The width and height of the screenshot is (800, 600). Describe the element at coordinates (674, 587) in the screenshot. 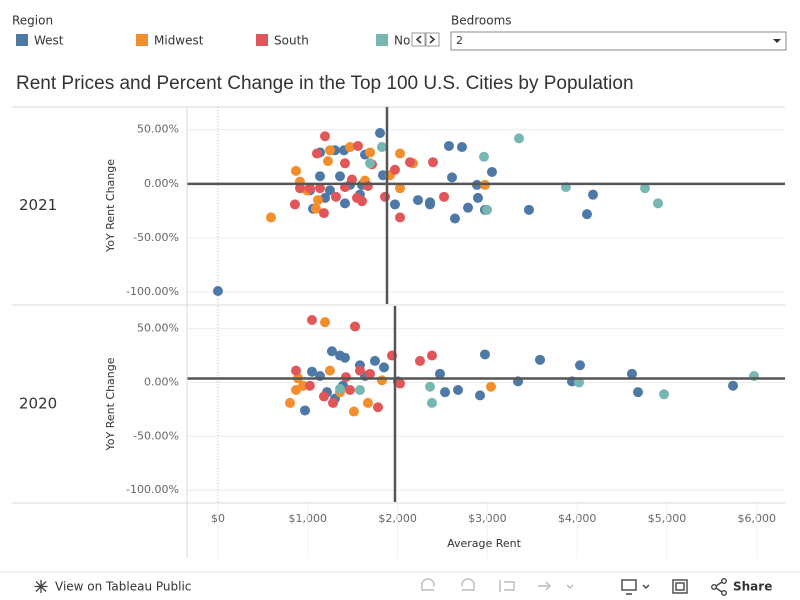

I see `download-icons` at that location.